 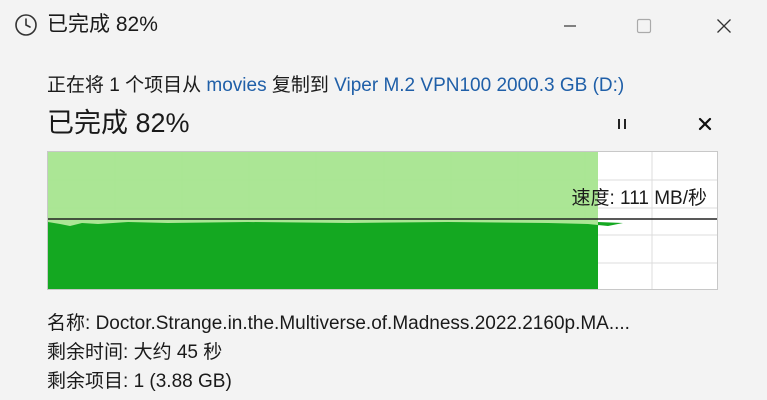 What do you see at coordinates (300, 85) in the screenshot?
I see `summary-middle: 复制到` at bounding box center [300, 85].